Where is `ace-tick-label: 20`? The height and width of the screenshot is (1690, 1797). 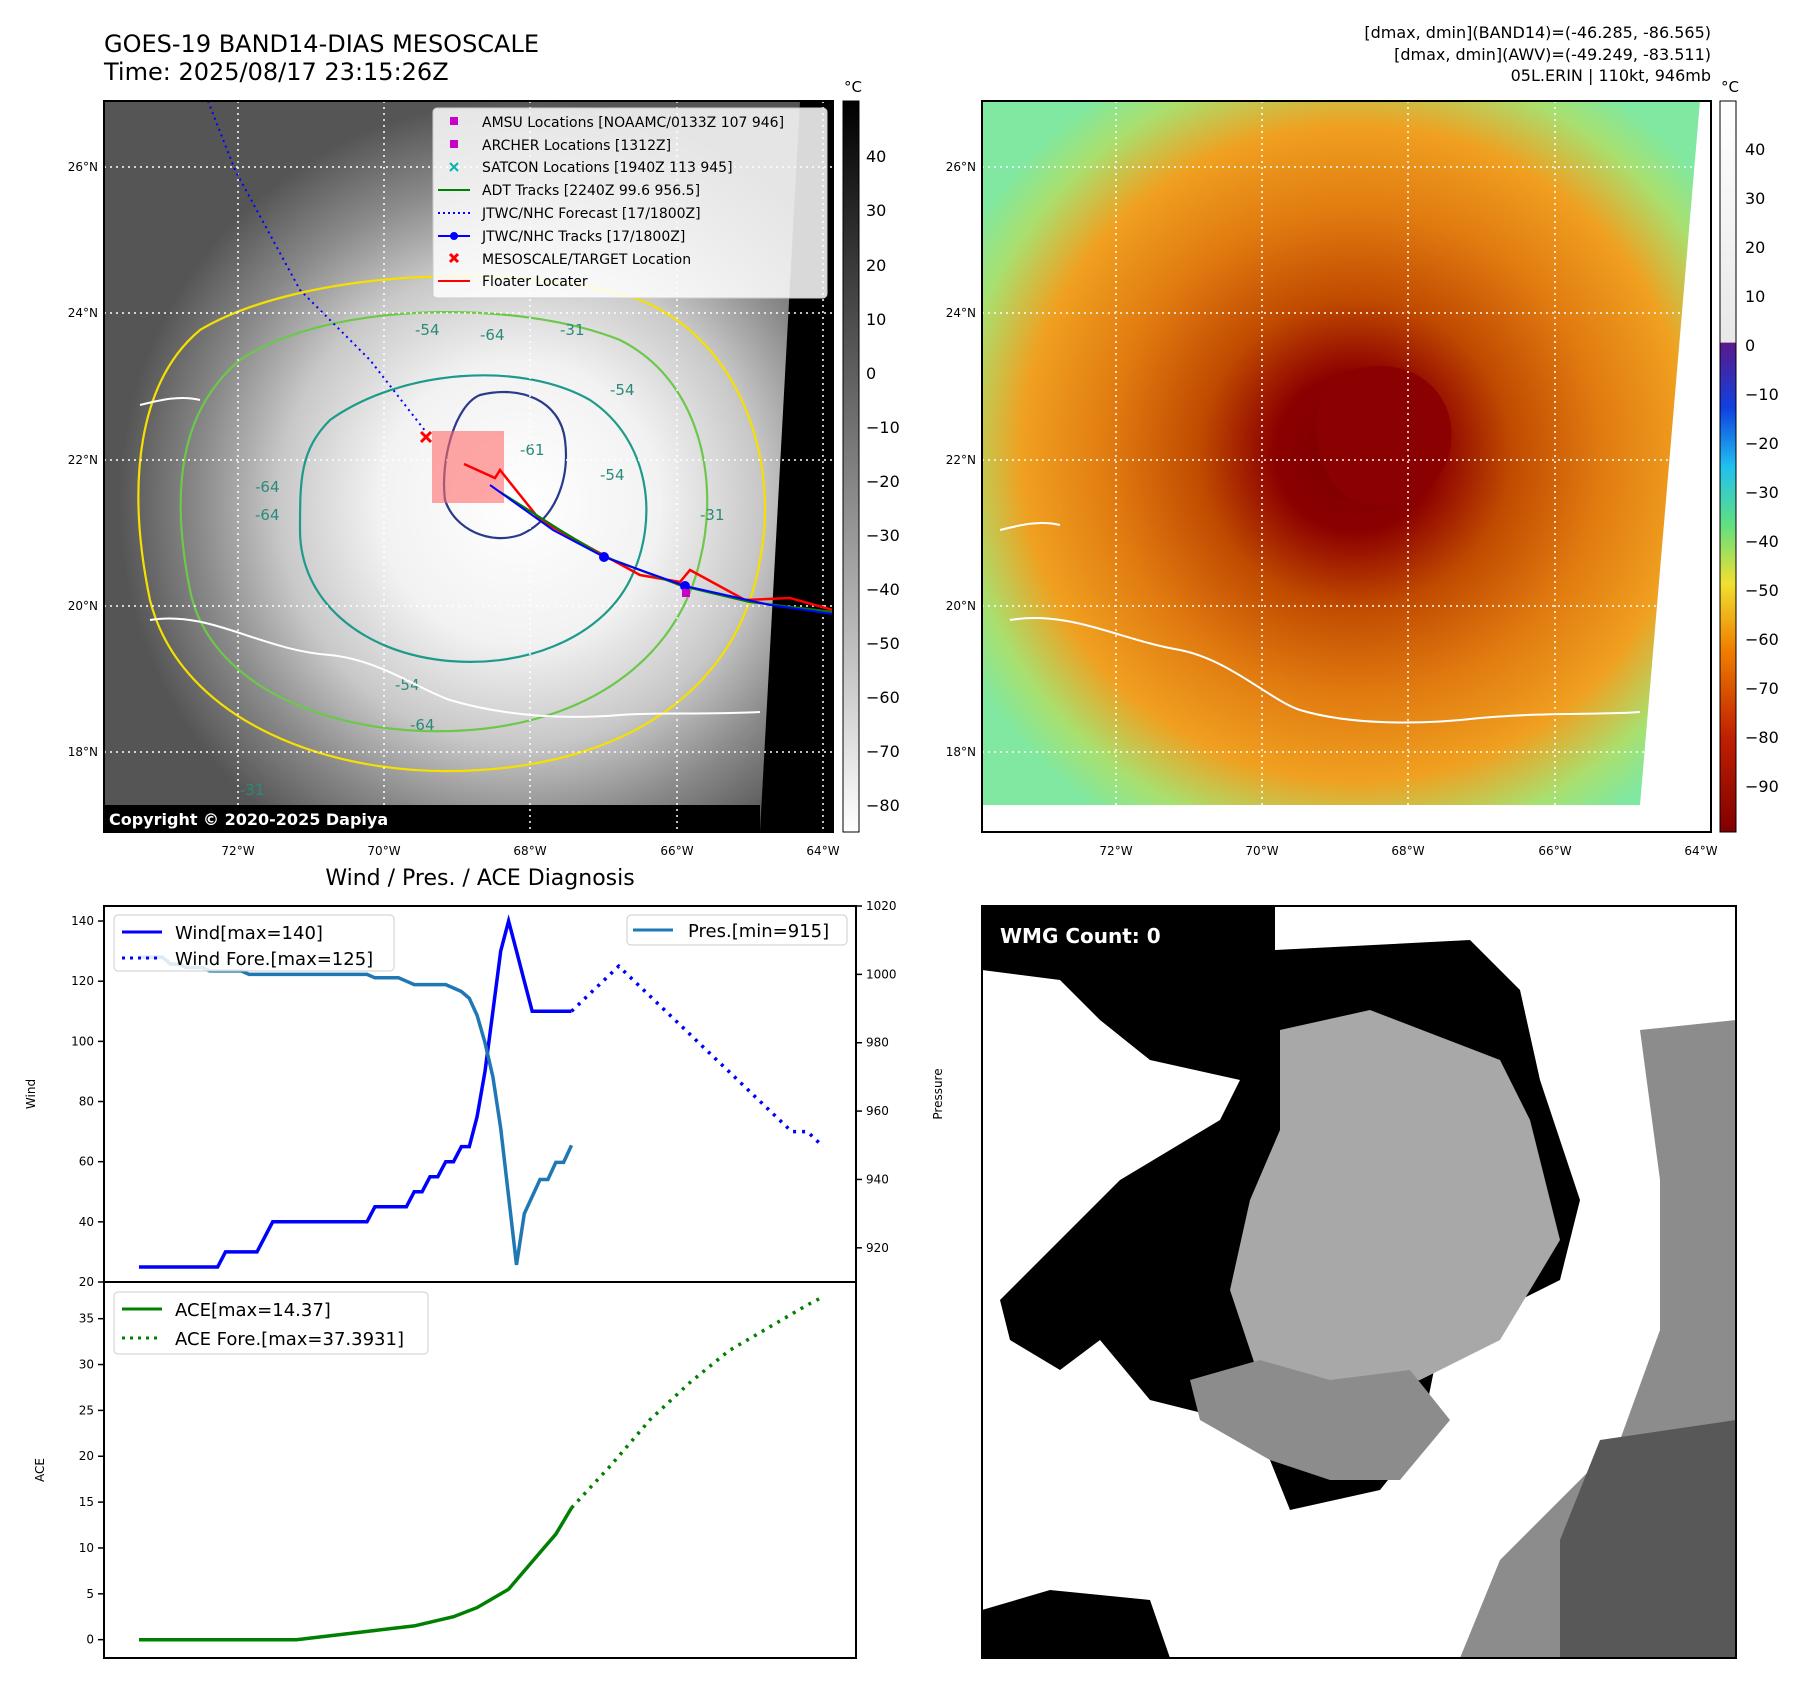 ace-tick-label: 20 is located at coordinates (86, 1456).